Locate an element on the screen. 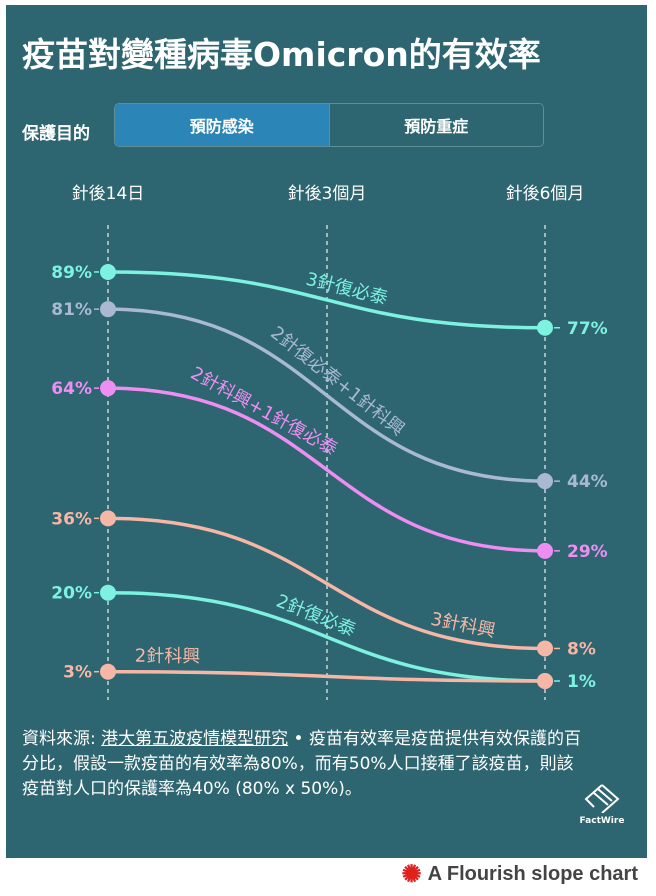  column-label: 針後3個月 is located at coordinates (327, 194).